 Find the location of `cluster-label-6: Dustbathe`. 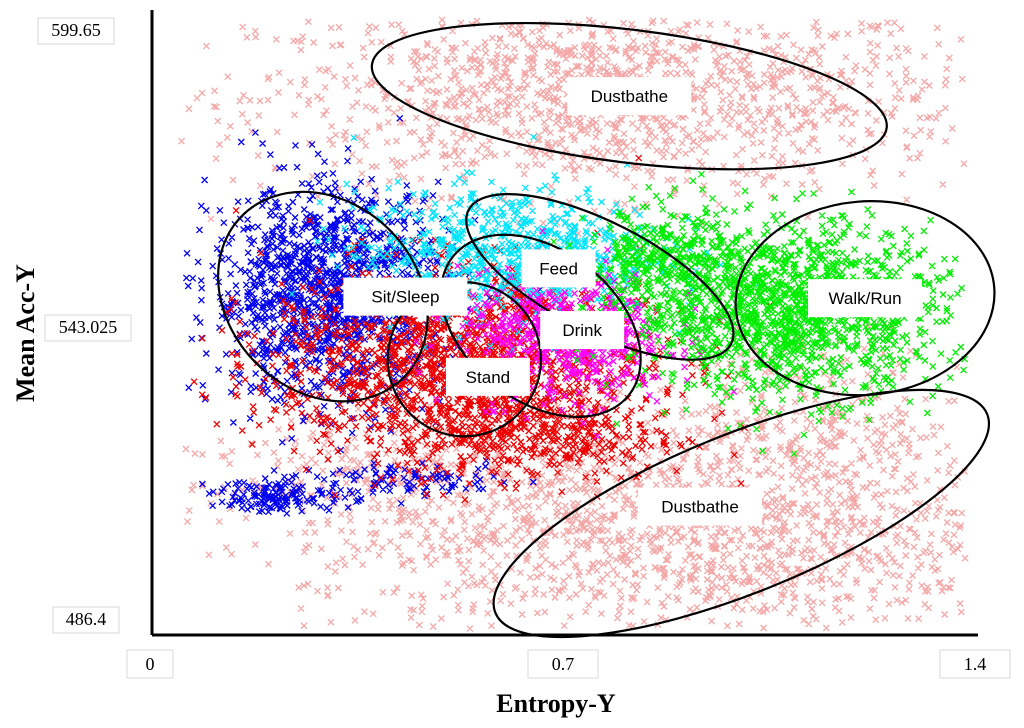

cluster-label-6: Dustbathe is located at coordinates (700, 507).